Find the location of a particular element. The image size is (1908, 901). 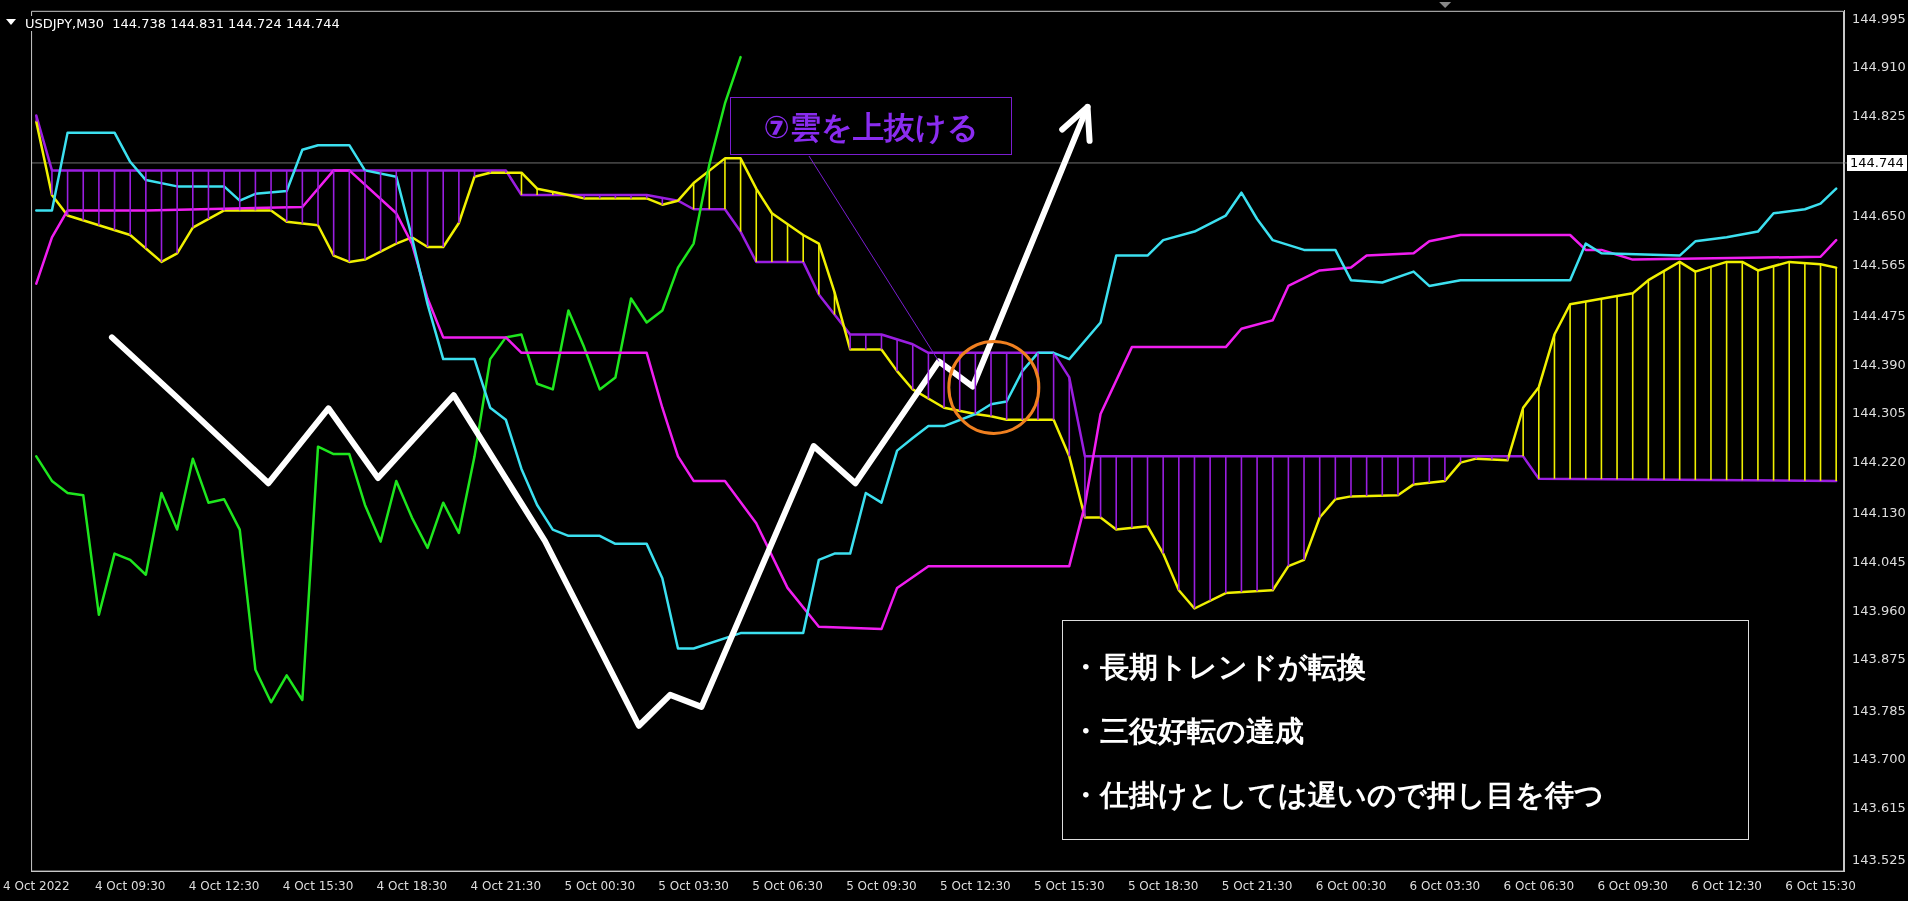

x-tick-label: 4 Oct 18:30 is located at coordinates (412, 885).